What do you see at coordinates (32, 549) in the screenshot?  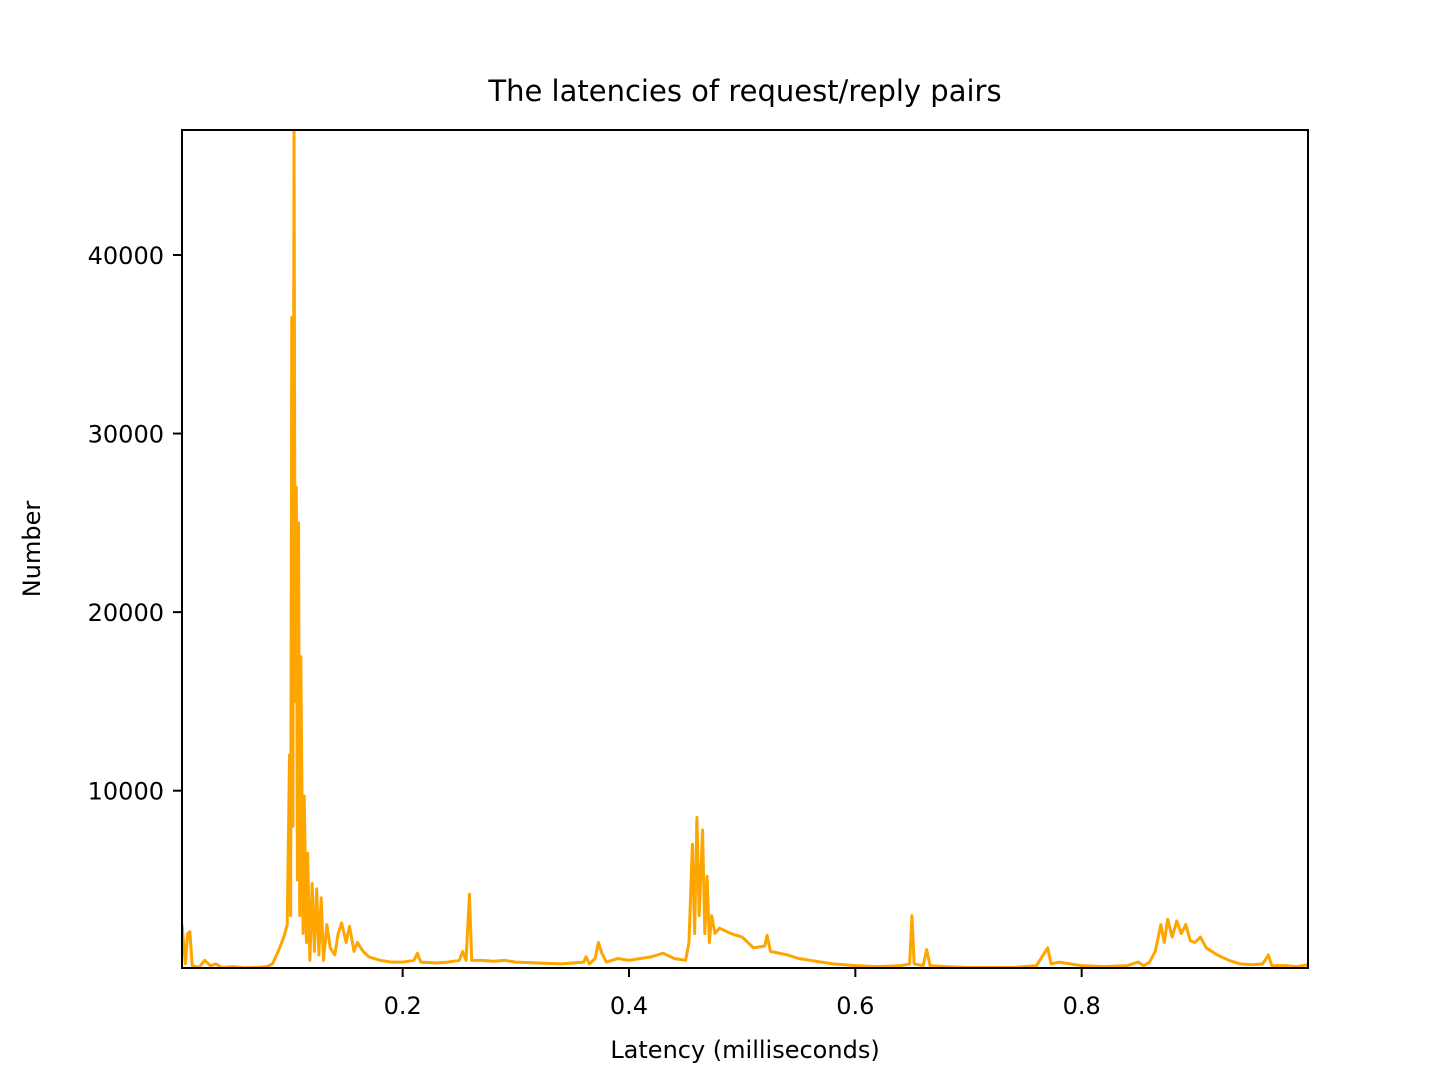 I see `y-axis-label: Number` at bounding box center [32, 549].